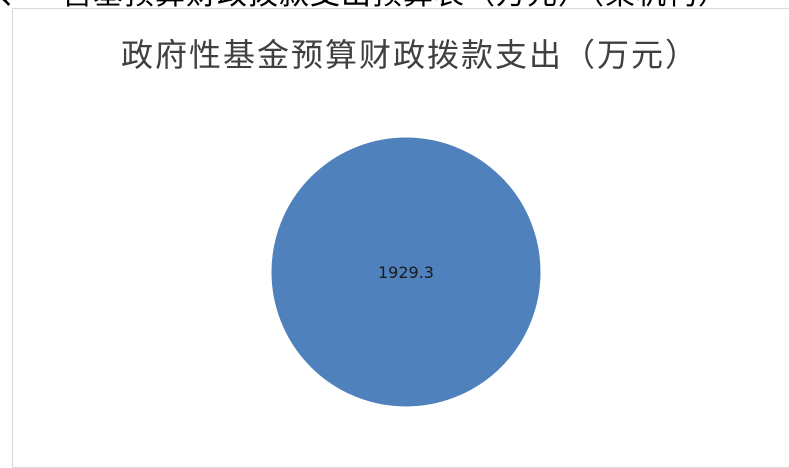 This screenshot has width=789, height=468. Describe the element at coordinates (394, 6) in the screenshot. I see `cropped-header-text: 、一营基预算财政拨款支出预算表（万元）（某机构）` at that location.